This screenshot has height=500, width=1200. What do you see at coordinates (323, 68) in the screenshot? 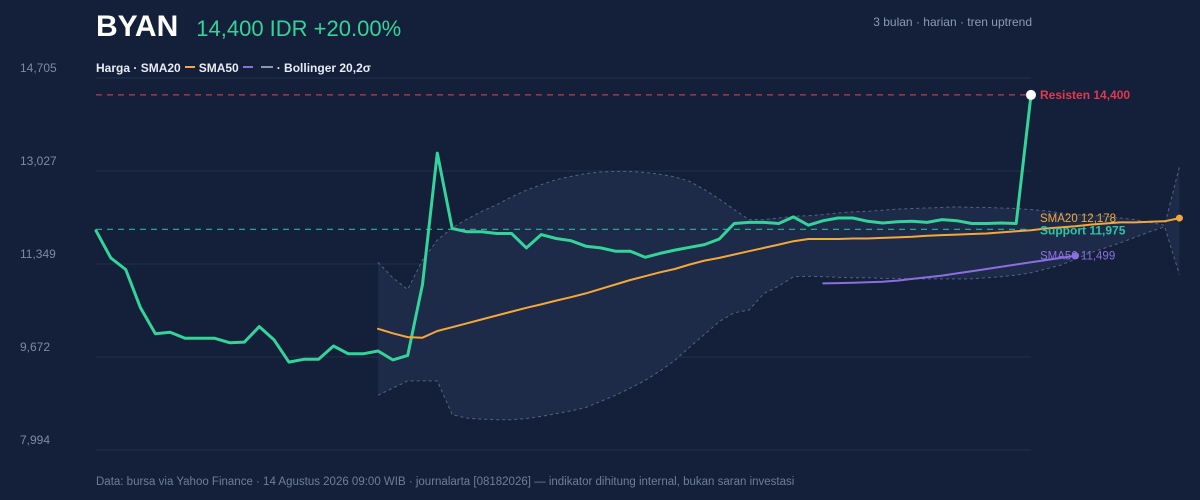
I see `legend-bollinger: · Bollinger 20,2σ` at bounding box center [323, 68].